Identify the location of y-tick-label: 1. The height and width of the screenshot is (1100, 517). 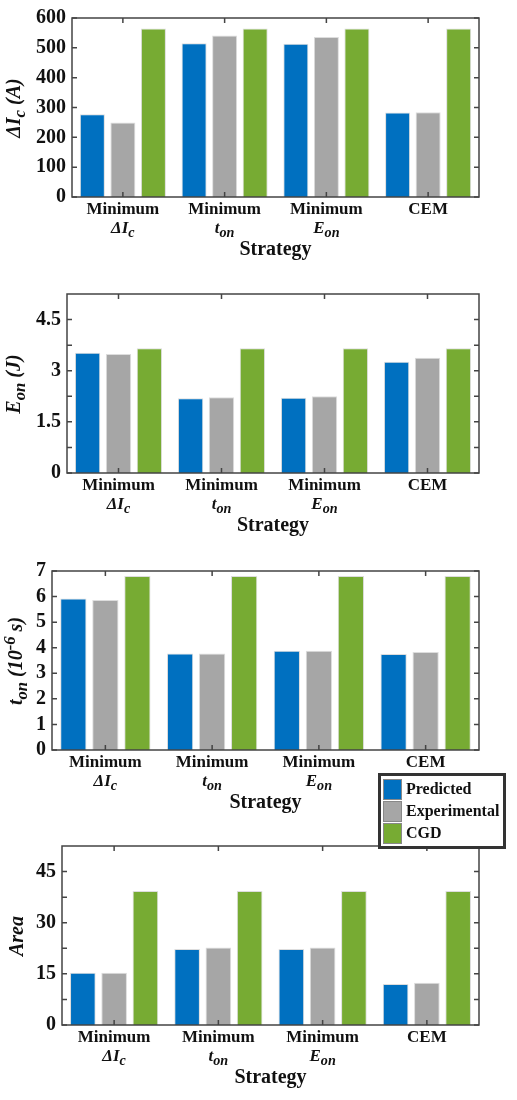
(41, 722).